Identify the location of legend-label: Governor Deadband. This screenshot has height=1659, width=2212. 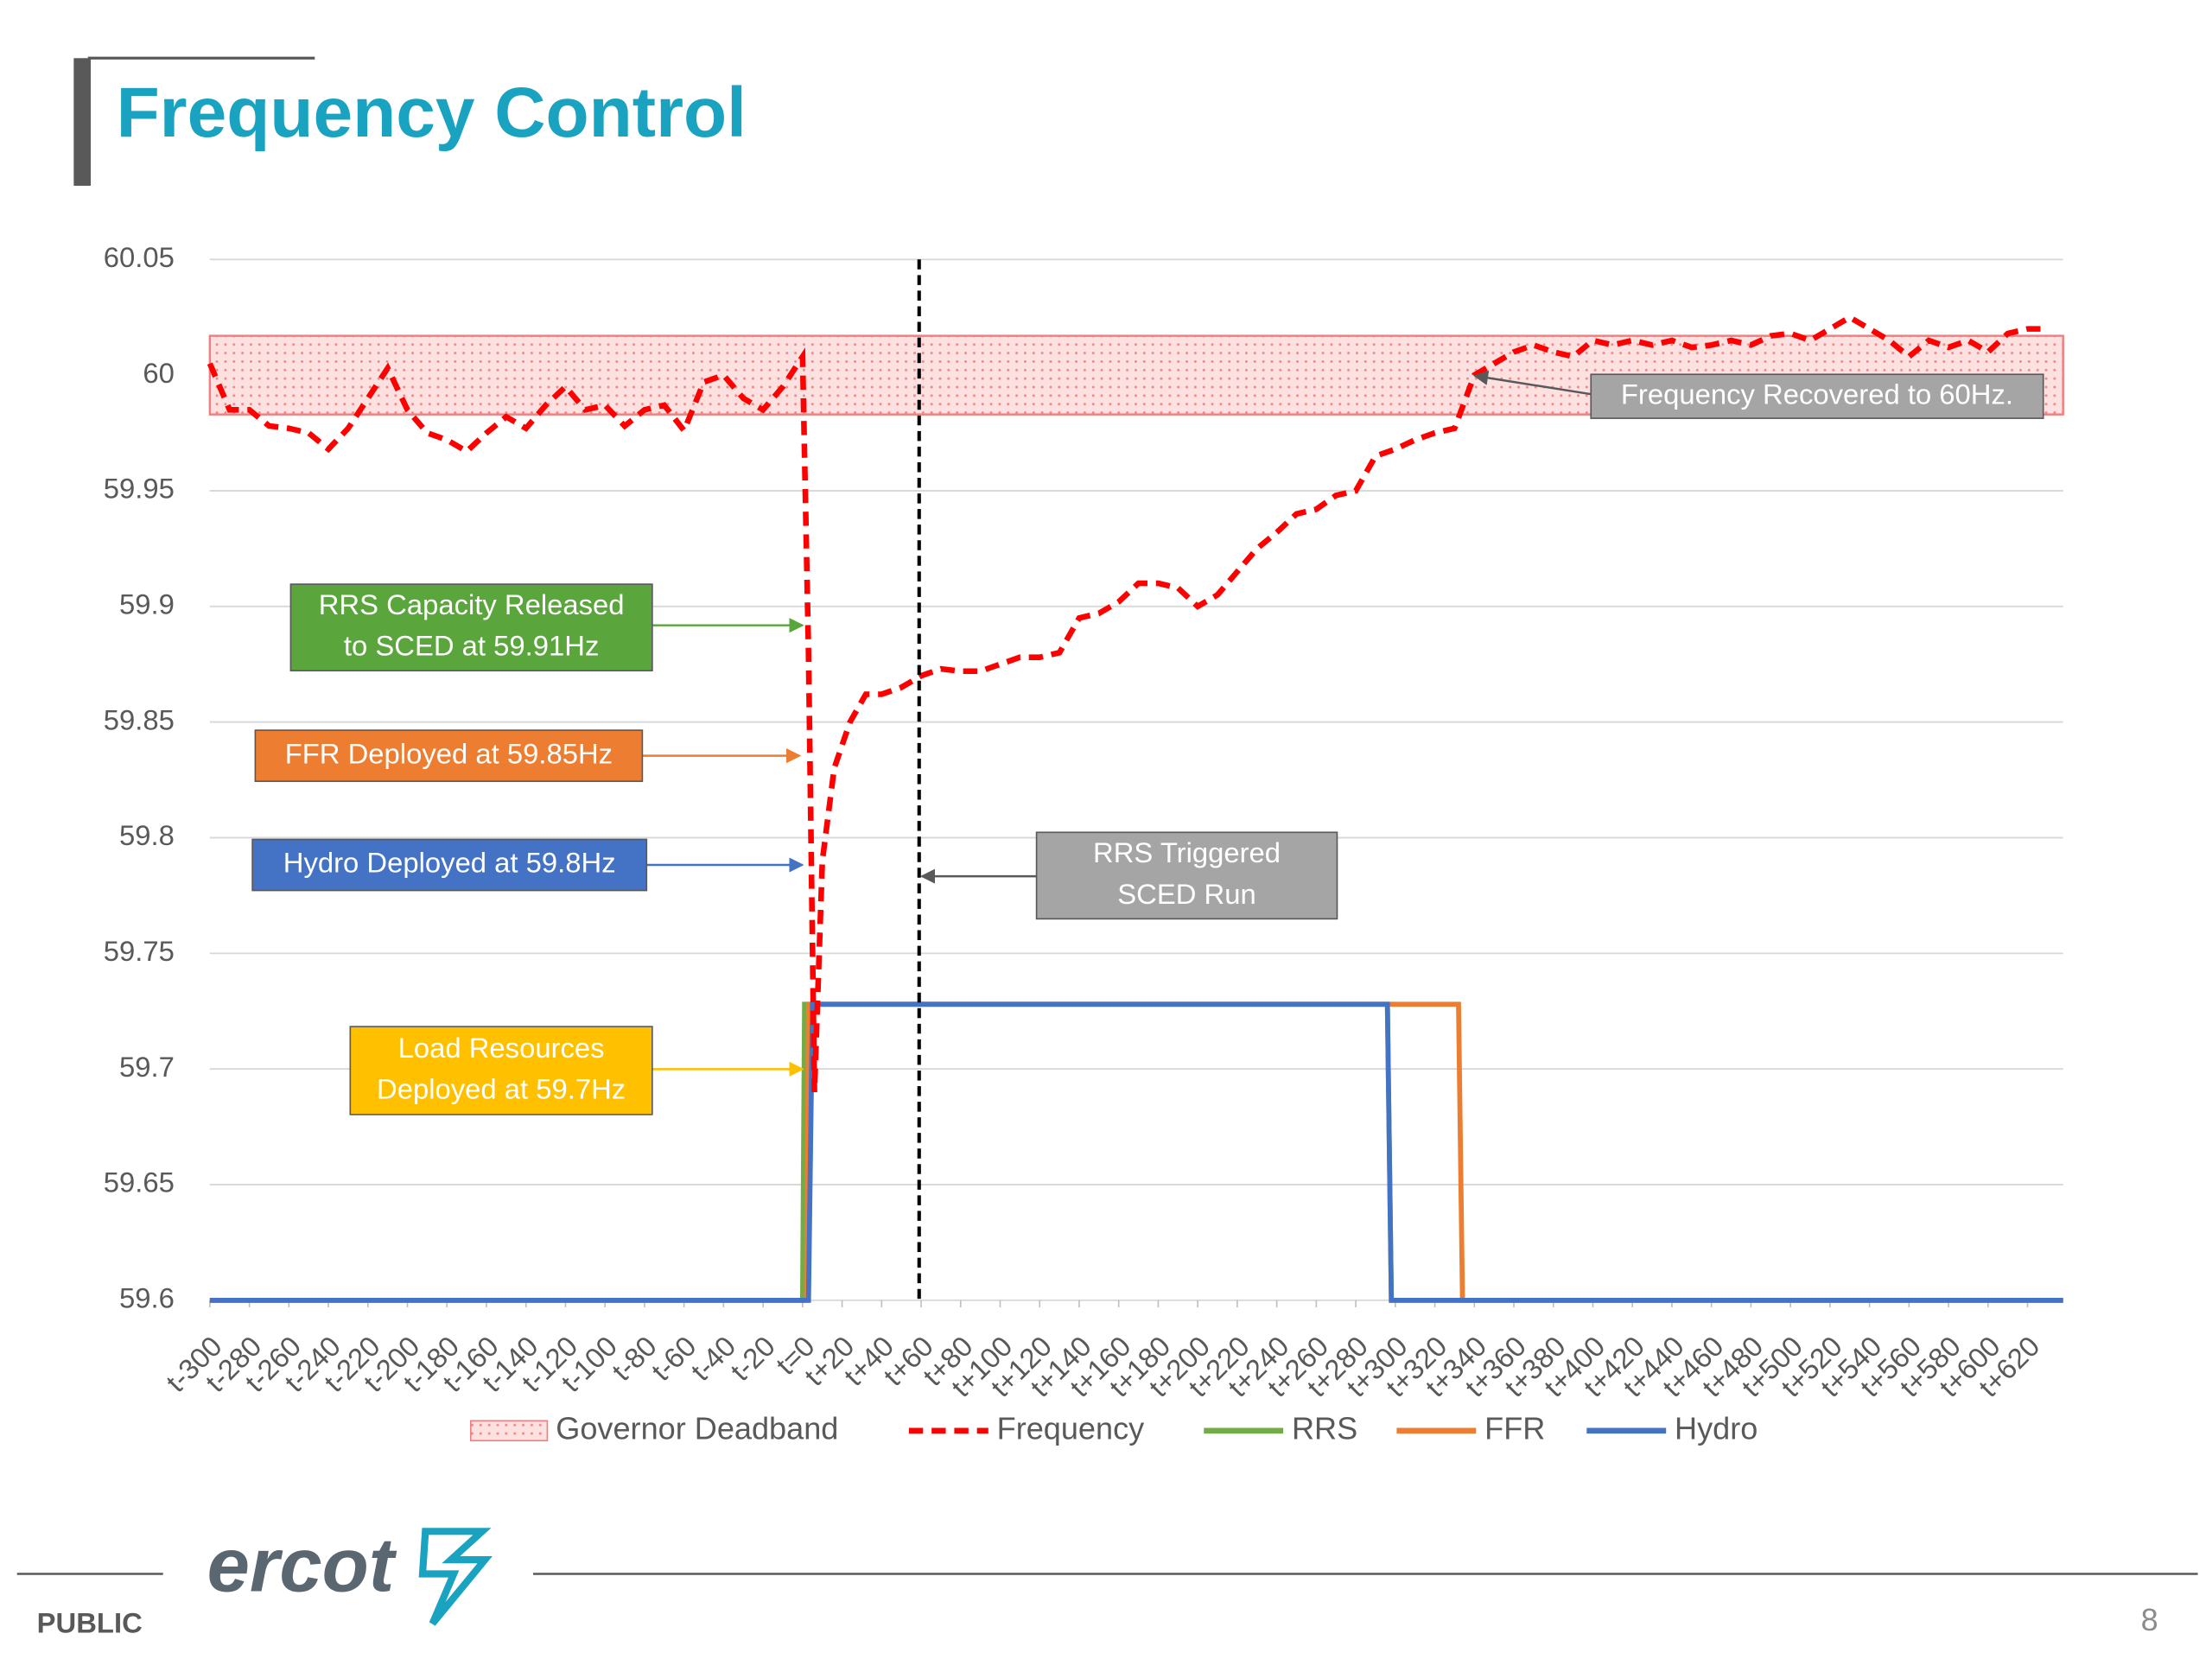
(697, 1428).